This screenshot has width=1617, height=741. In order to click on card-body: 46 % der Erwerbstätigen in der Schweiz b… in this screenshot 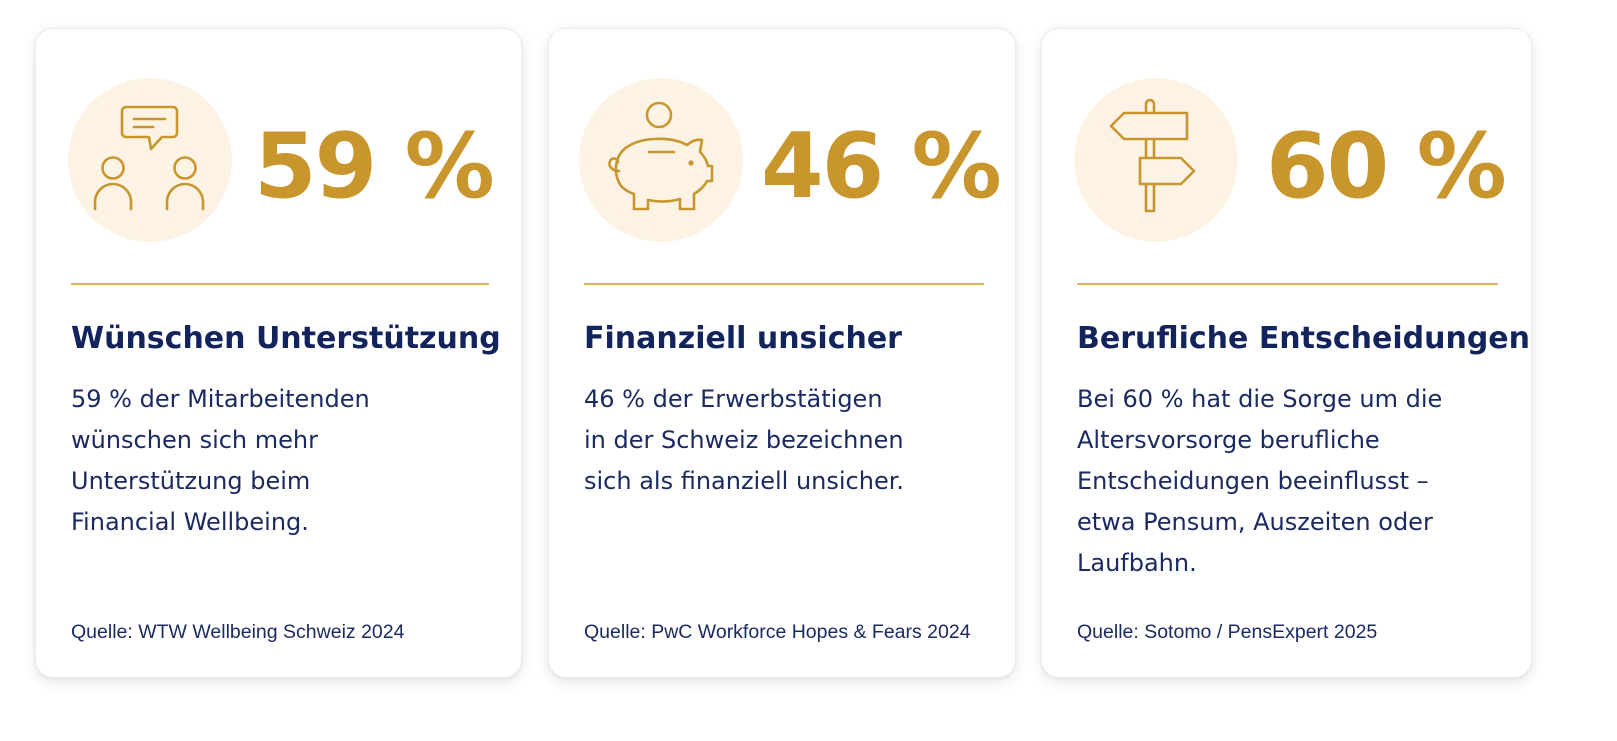, I will do `click(744, 440)`.